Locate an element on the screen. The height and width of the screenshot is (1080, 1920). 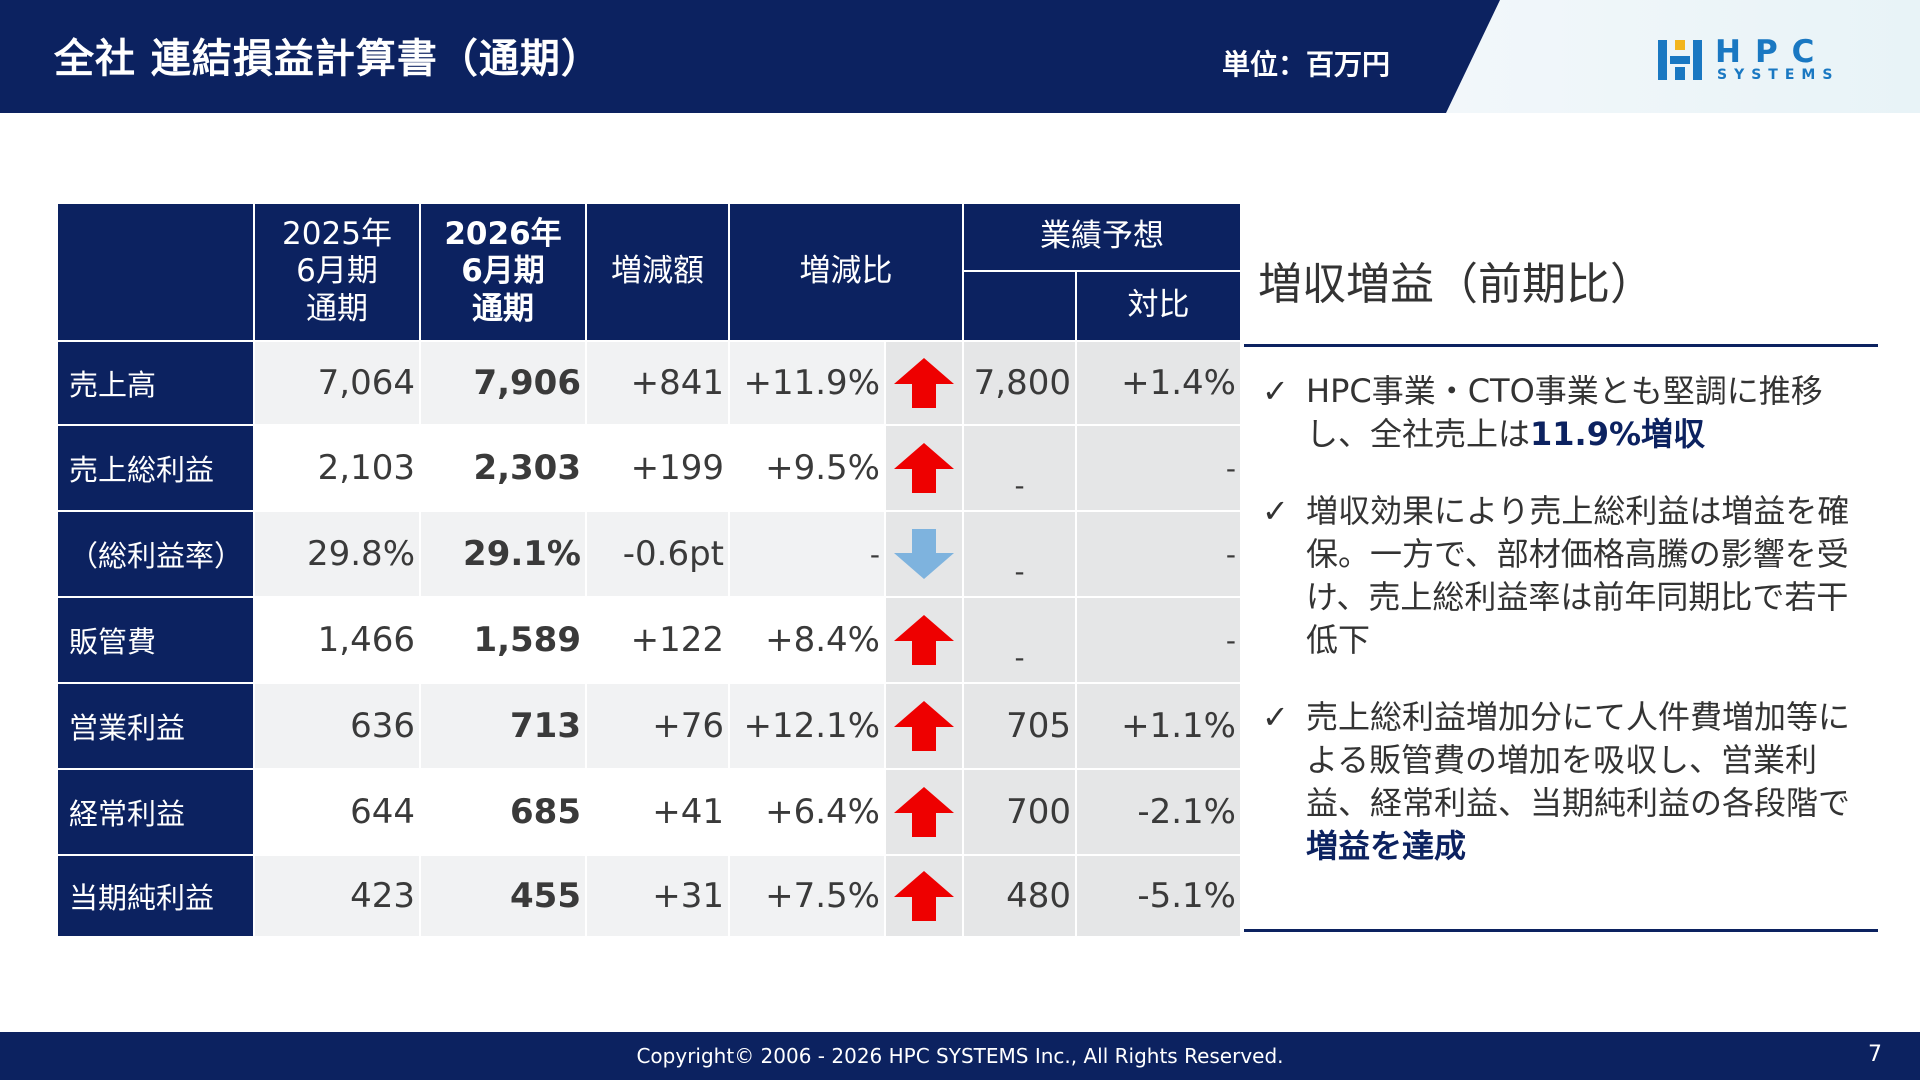
change-amount: +31 is located at coordinates (657, 896).